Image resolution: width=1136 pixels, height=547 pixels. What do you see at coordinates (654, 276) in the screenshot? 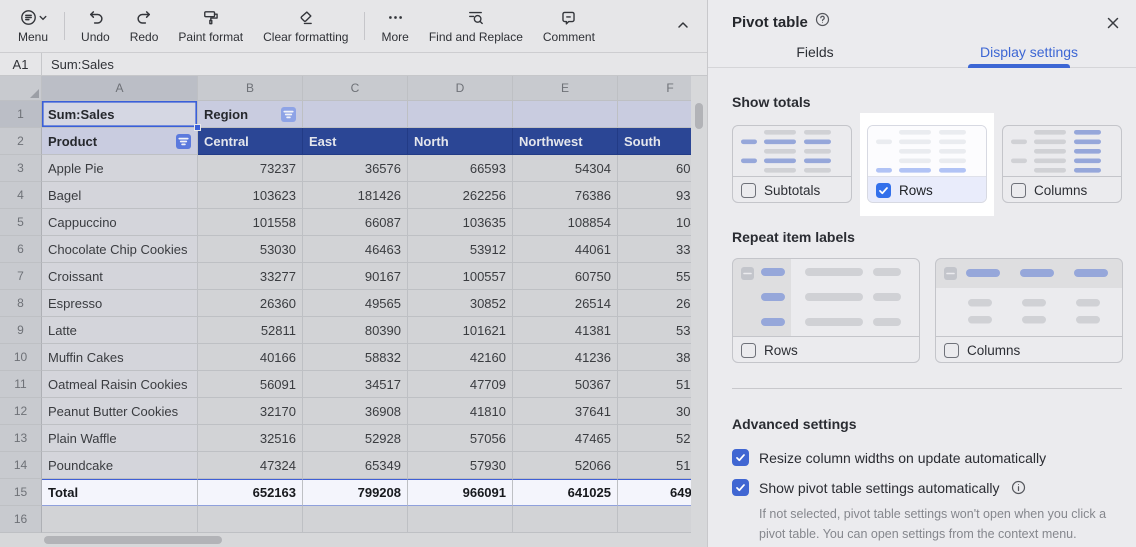
I see `cell: 55` at bounding box center [654, 276].